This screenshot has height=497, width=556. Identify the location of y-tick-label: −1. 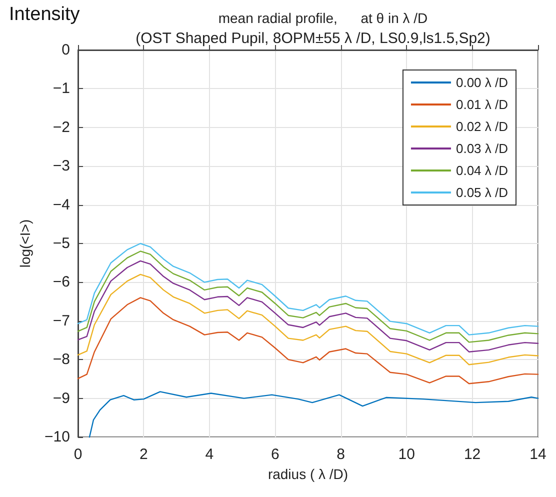
(61, 89).